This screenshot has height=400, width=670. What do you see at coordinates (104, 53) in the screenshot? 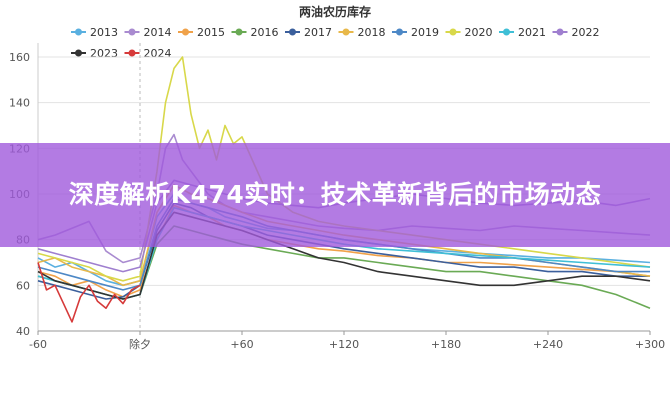
I see `legend-label: 2023` at bounding box center [104, 53].